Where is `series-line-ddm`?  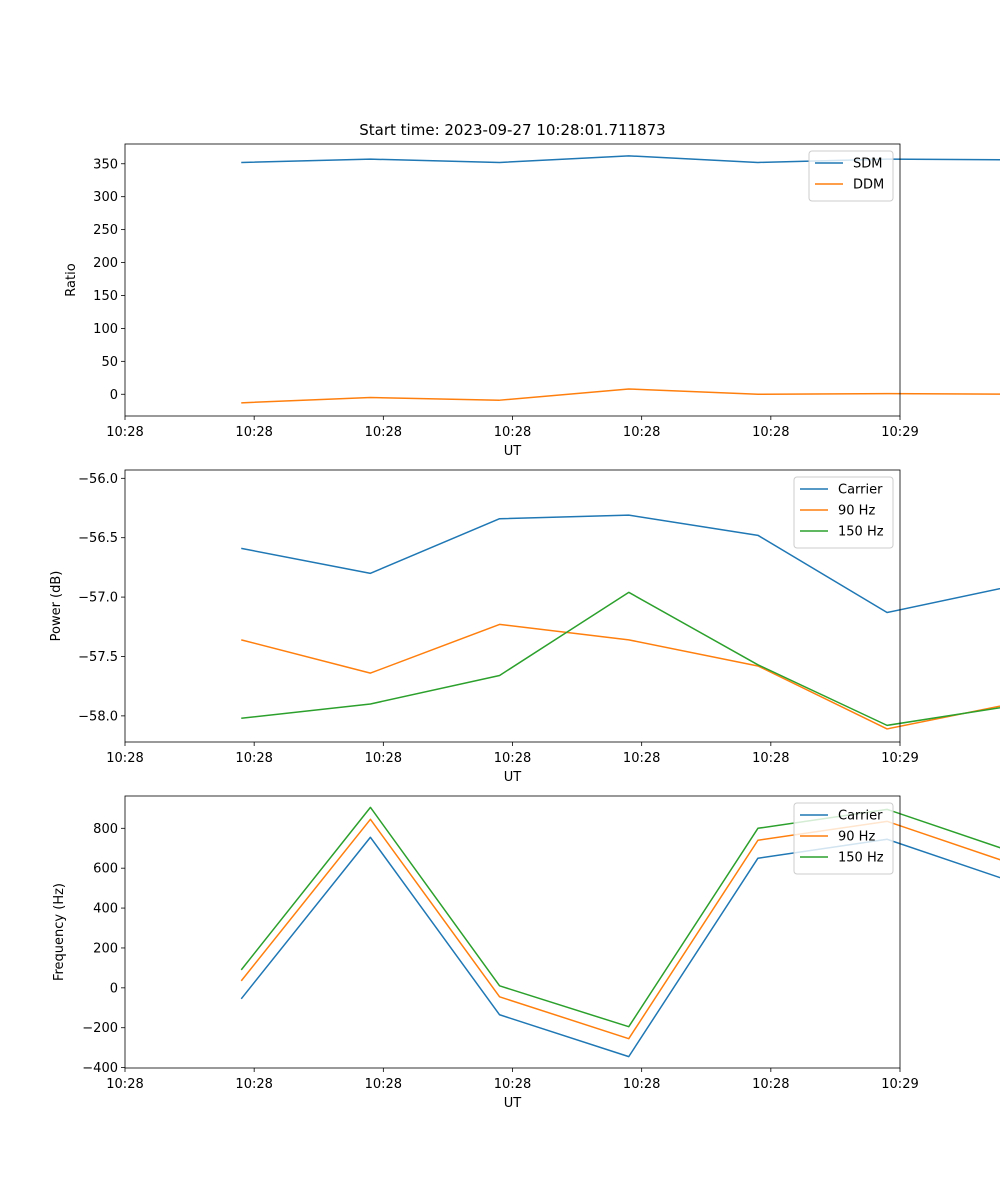
series-line-ddm is located at coordinates (620, 396).